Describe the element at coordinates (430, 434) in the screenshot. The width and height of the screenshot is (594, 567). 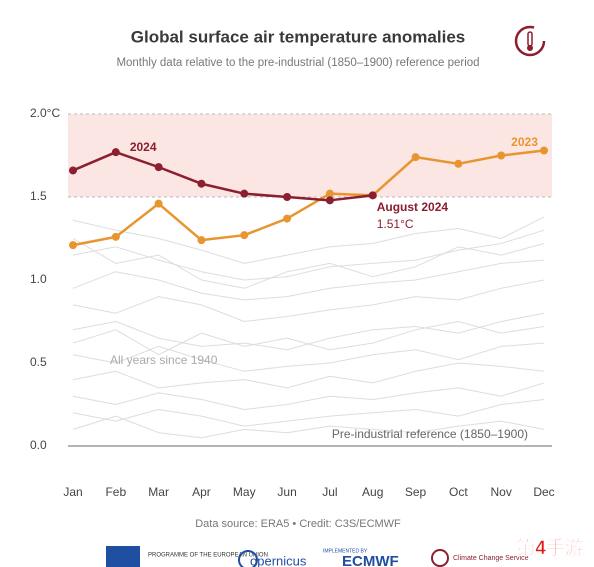
I see `annotation: Pre-industrial reference (1850–1900)` at that location.